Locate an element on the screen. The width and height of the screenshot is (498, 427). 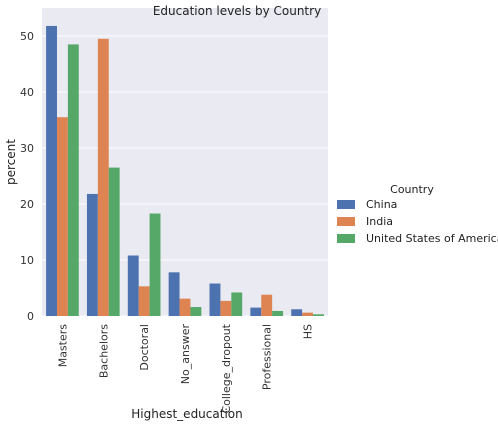
bar-united-states-of-america-college_dropout is located at coordinates (237, 304).